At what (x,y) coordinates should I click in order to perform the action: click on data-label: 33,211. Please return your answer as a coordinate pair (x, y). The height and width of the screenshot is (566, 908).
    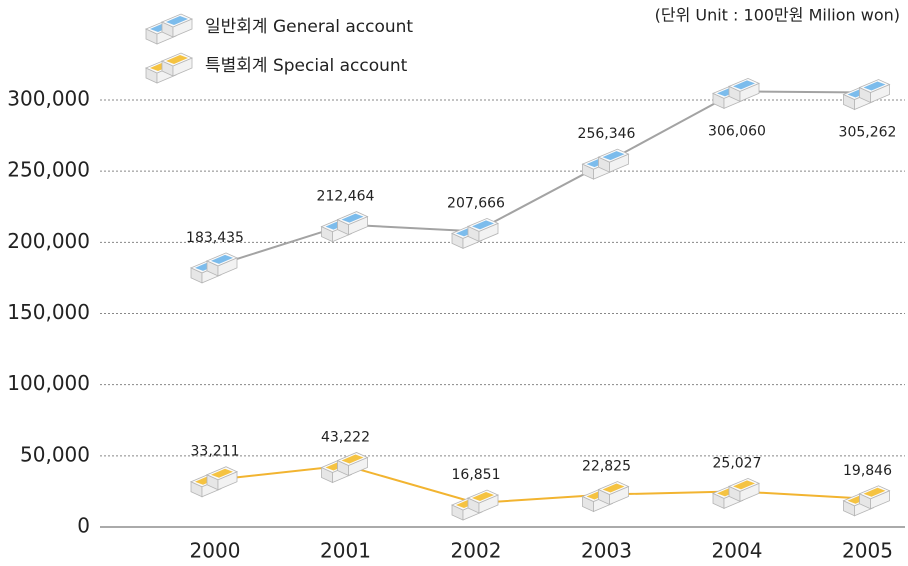
    Looking at the image, I should click on (215, 452).